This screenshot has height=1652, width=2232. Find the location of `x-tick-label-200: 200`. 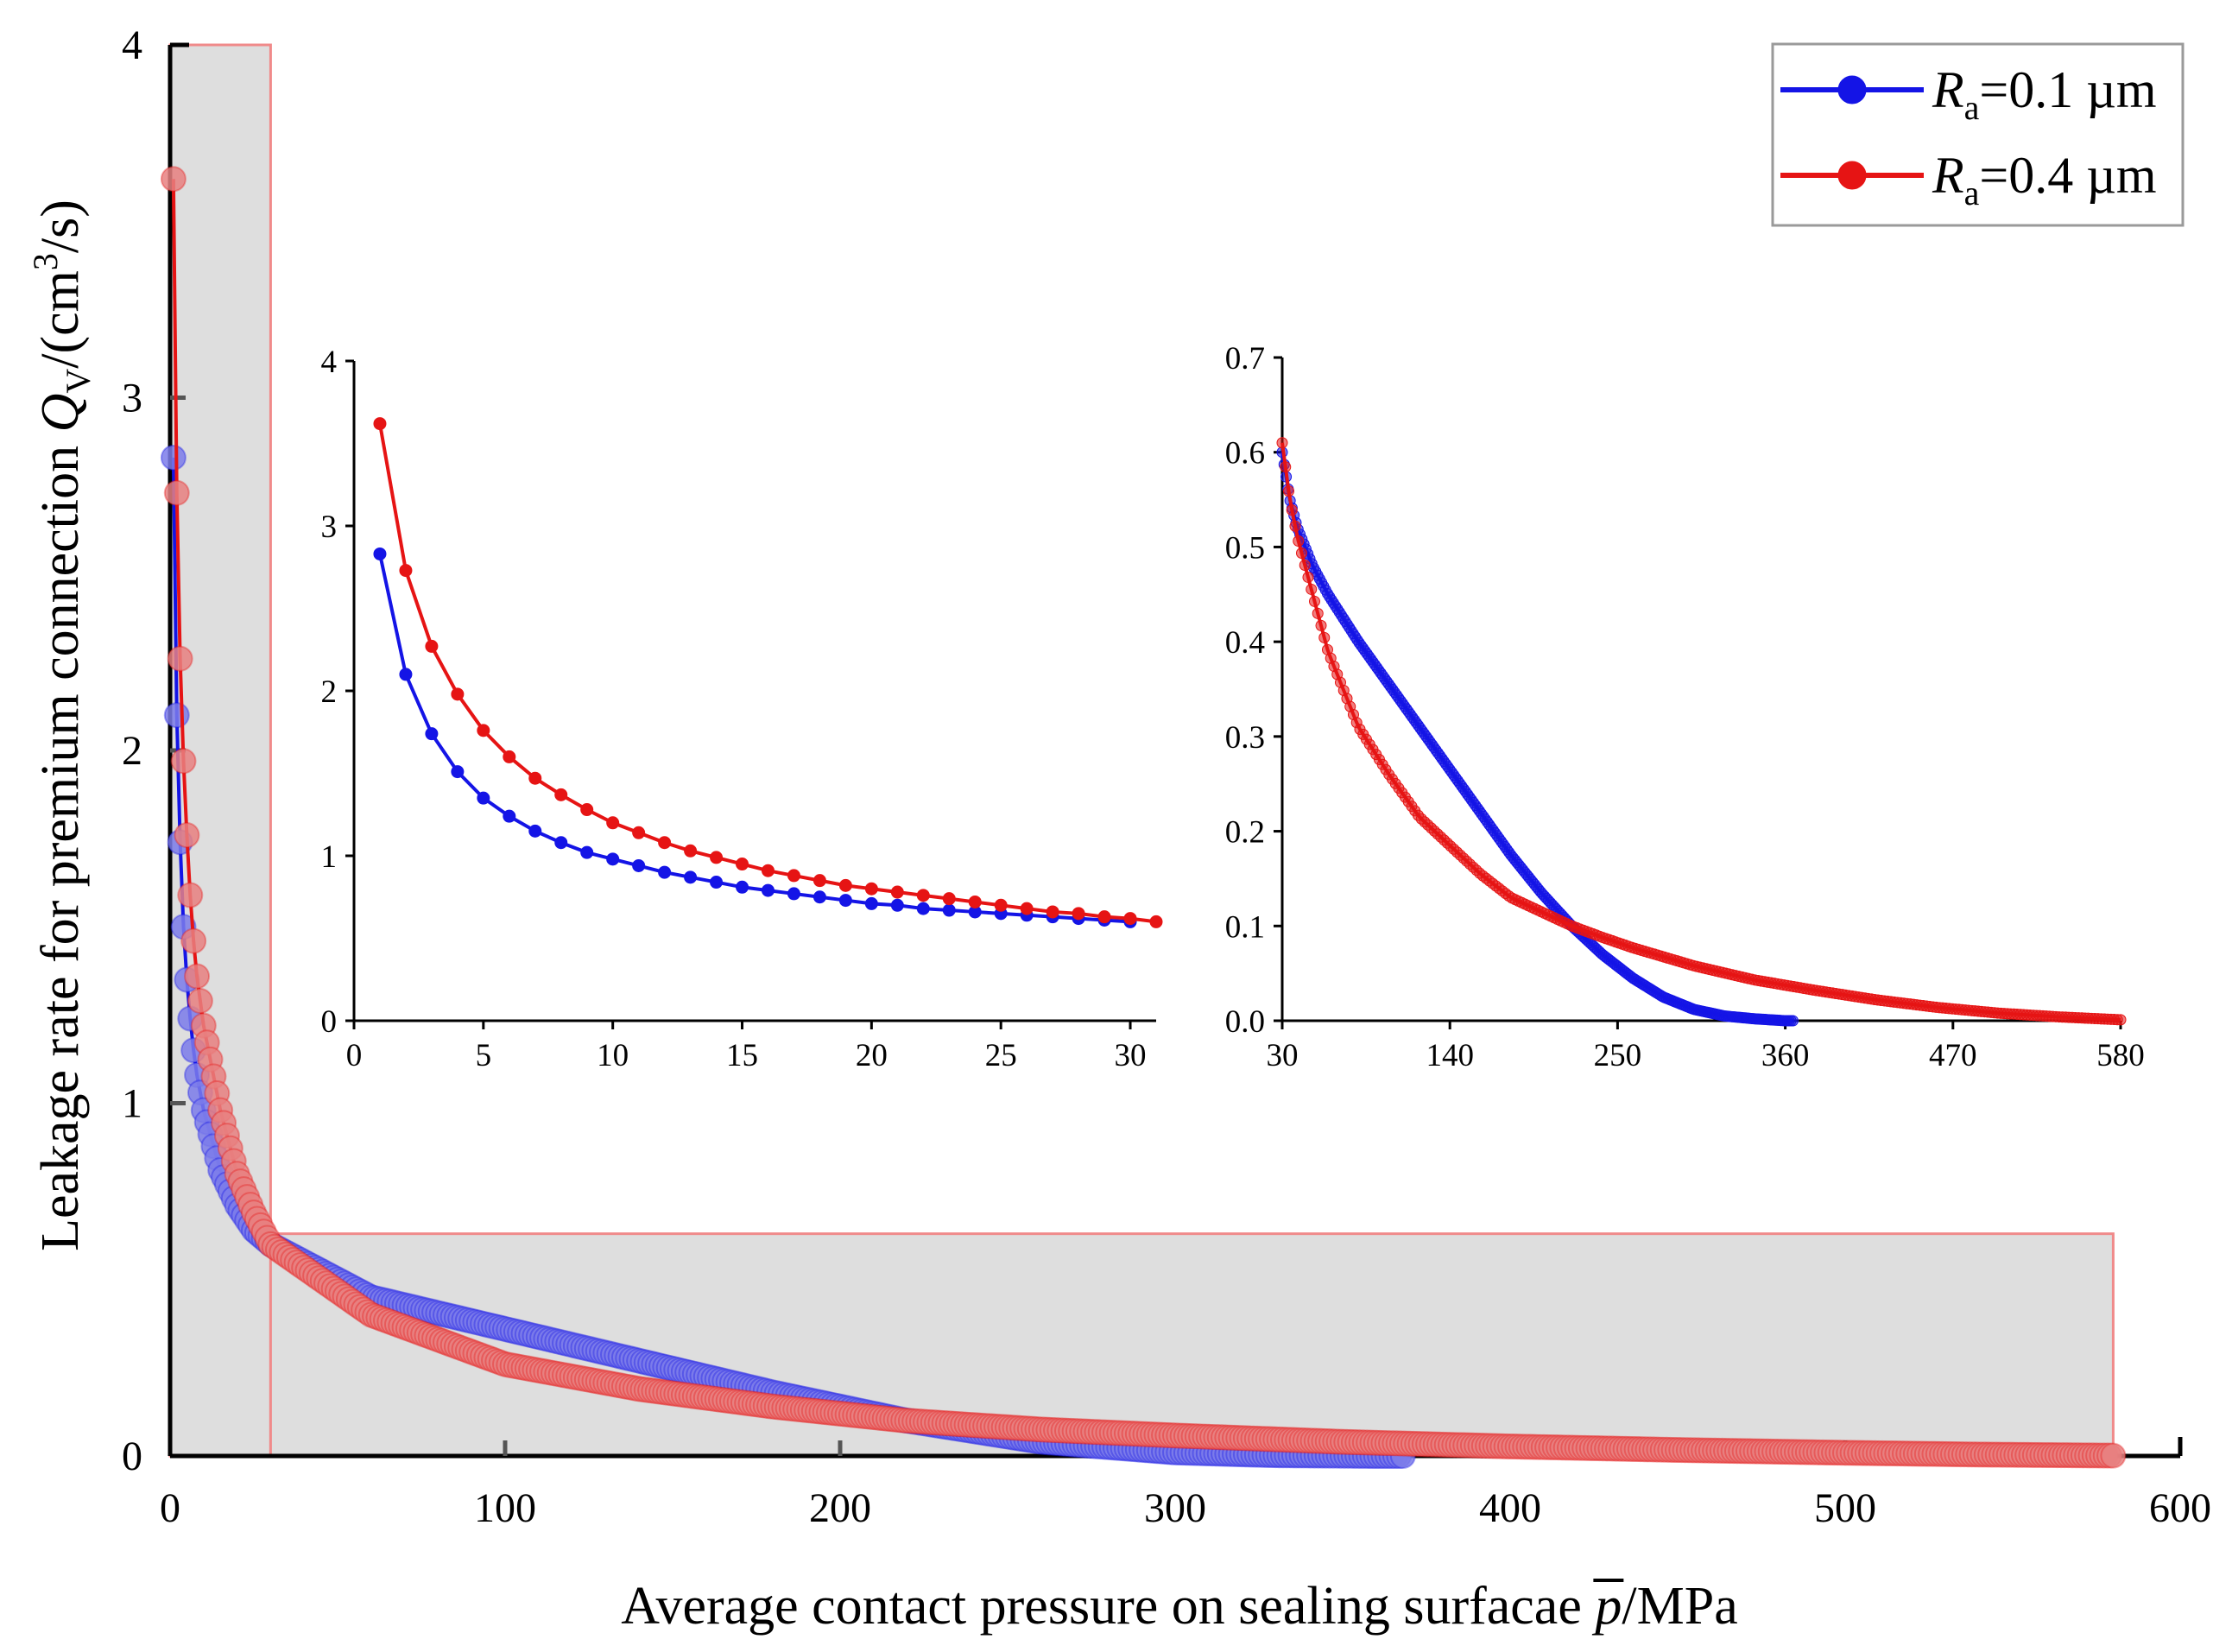

x-tick-label-200: 200 is located at coordinates (840, 1508).